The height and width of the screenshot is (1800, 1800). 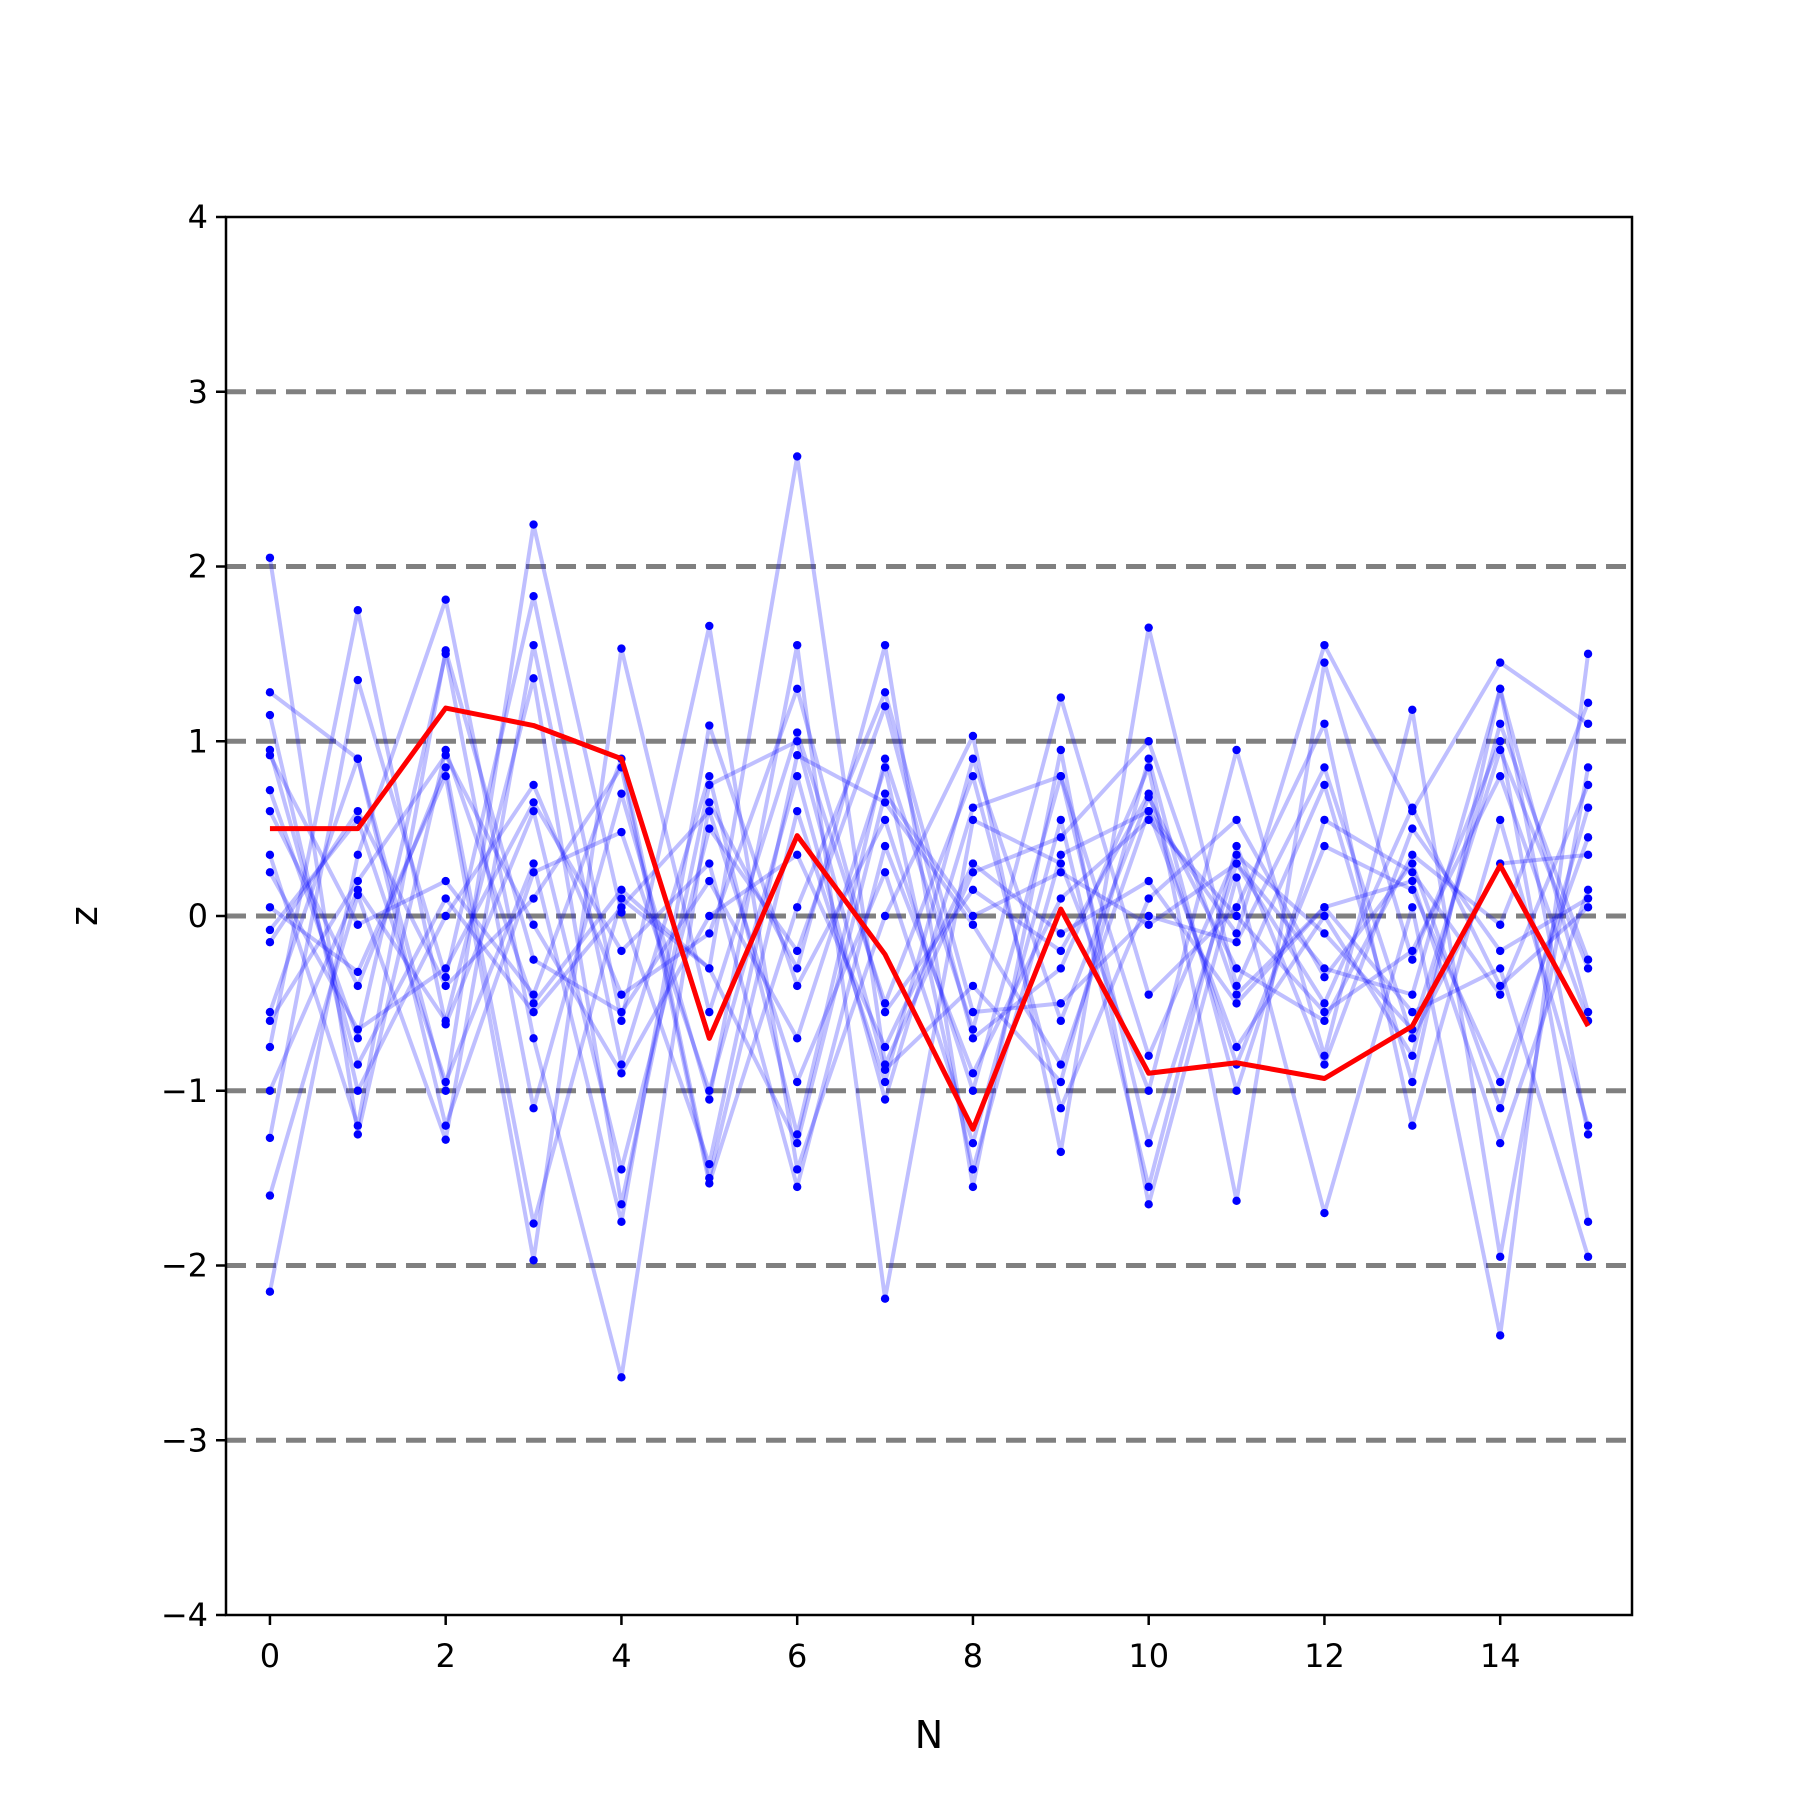 I want to click on y-axis: −4 −3 −2 −1 0 1 2 3 4, so click(x=193, y=916).